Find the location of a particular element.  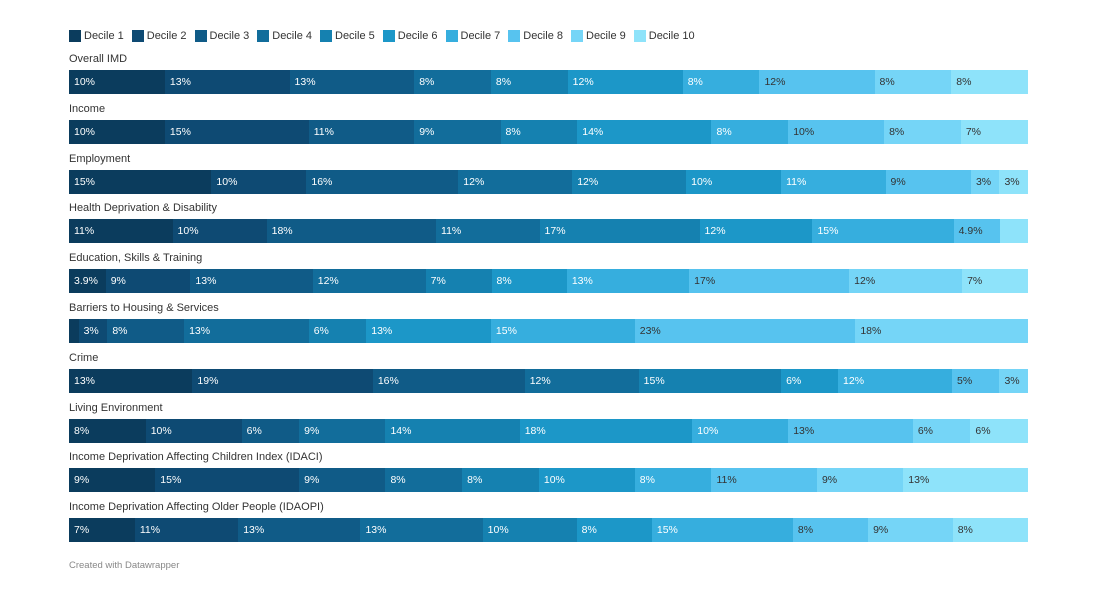

legend-item-decile-8: Decile 8 is located at coordinates (535, 36).